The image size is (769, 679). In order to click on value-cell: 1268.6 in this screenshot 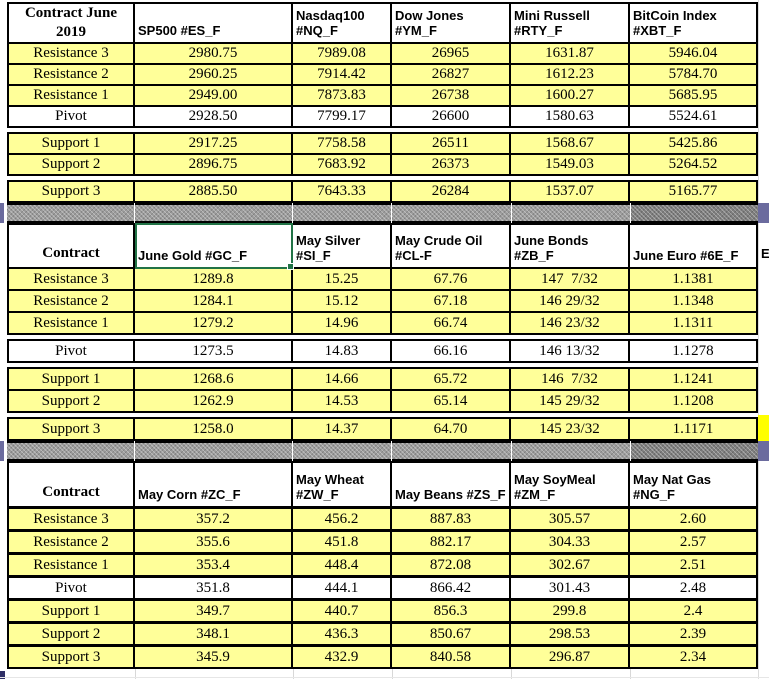, I will do `click(214, 379)`.